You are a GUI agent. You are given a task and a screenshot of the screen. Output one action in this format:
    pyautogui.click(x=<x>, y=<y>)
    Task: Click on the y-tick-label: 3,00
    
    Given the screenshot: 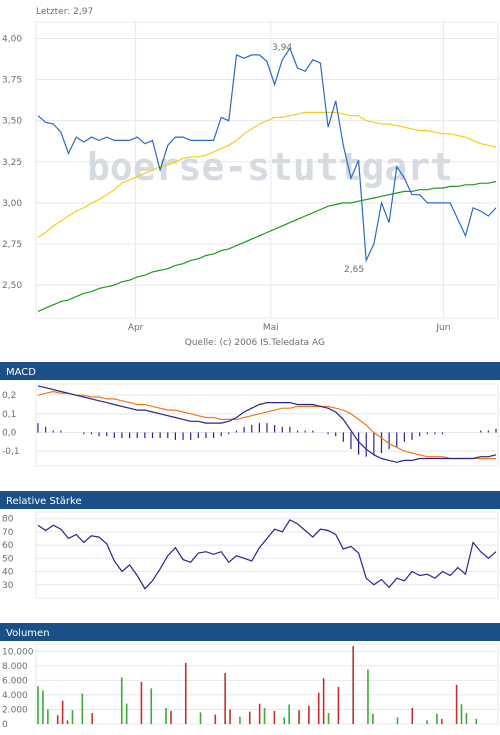 What is the action you would take?
    pyautogui.click(x=12, y=204)
    